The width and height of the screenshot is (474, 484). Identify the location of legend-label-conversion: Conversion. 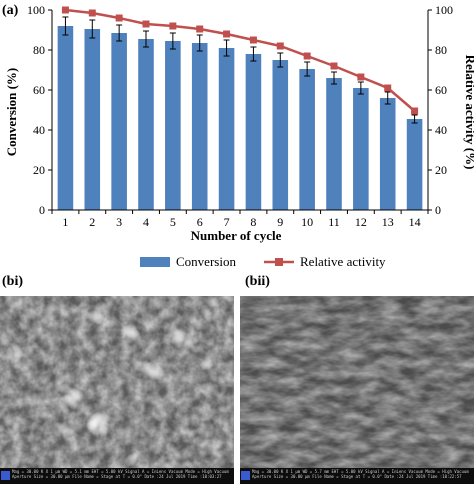
(206, 261).